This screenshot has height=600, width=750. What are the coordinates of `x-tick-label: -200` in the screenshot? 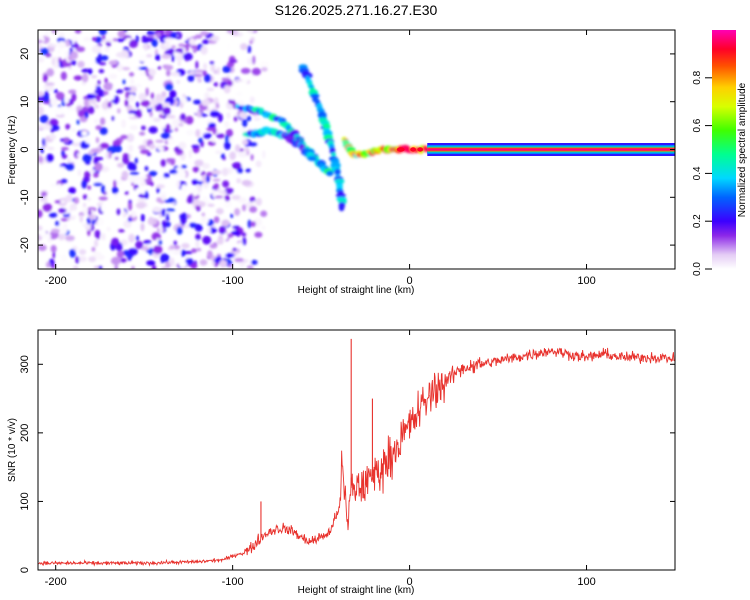 It's located at (56, 281).